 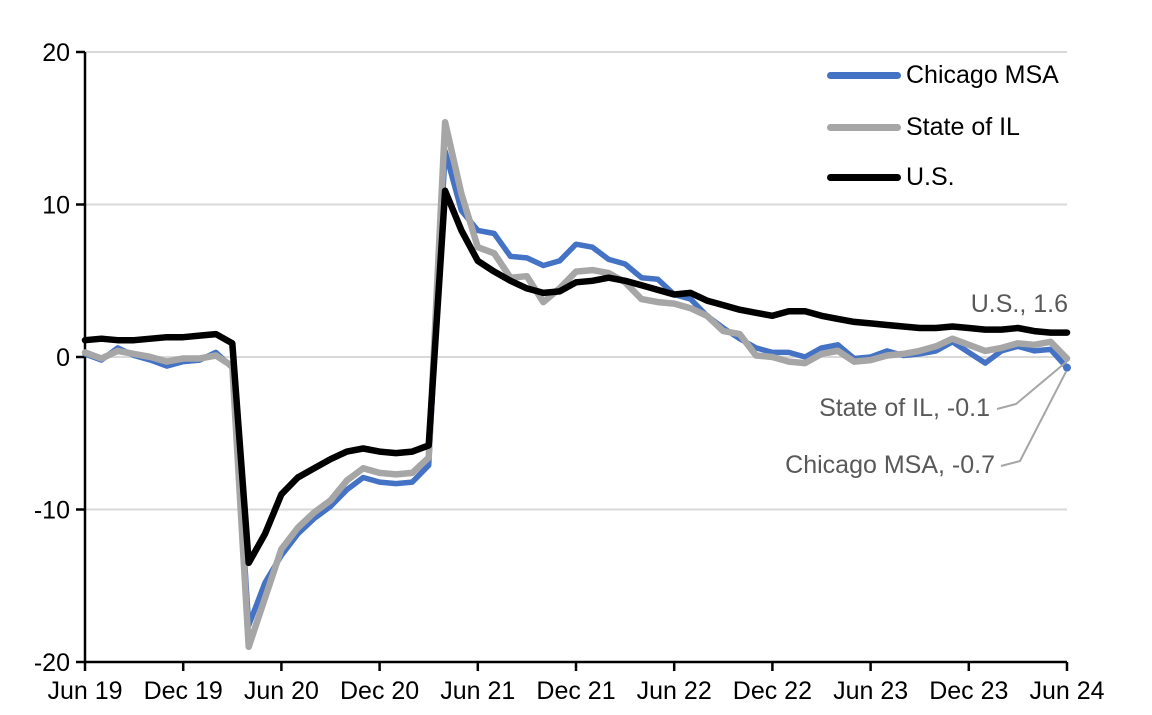 What do you see at coordinates (963, 127) in the screenshot?
I see `legend-label-state-of-il: State of IL` at bounding box center [963, 127].